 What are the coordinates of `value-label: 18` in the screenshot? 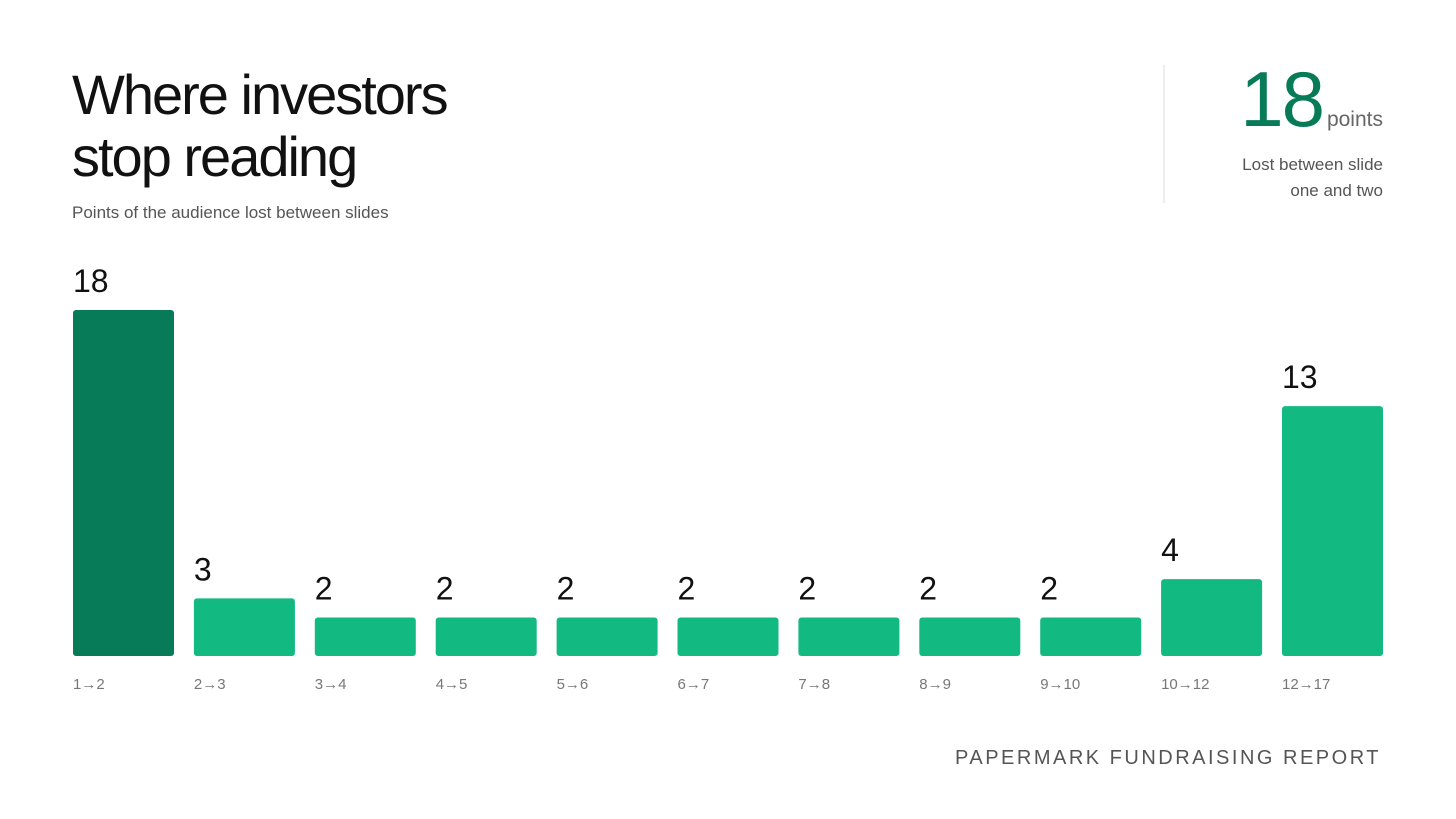 It's located at (91, 281).